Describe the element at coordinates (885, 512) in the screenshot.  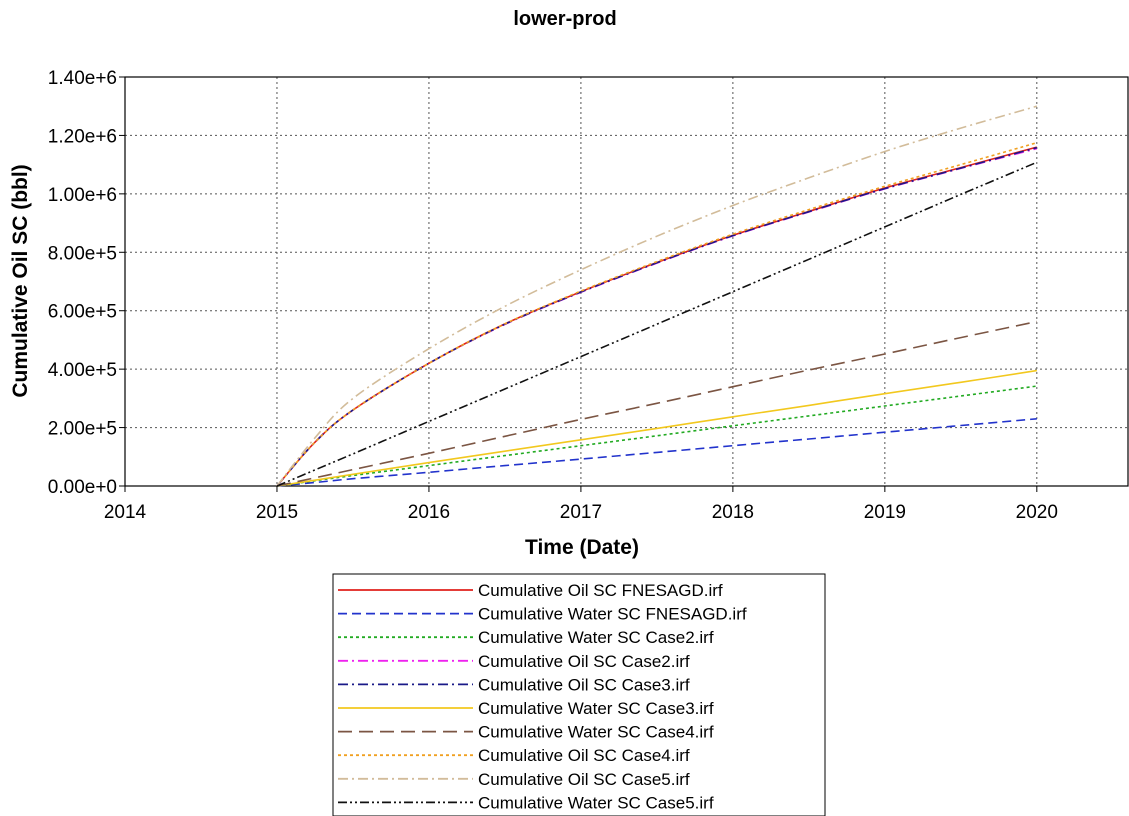
I see `x-tick-label: 2019` at that location.